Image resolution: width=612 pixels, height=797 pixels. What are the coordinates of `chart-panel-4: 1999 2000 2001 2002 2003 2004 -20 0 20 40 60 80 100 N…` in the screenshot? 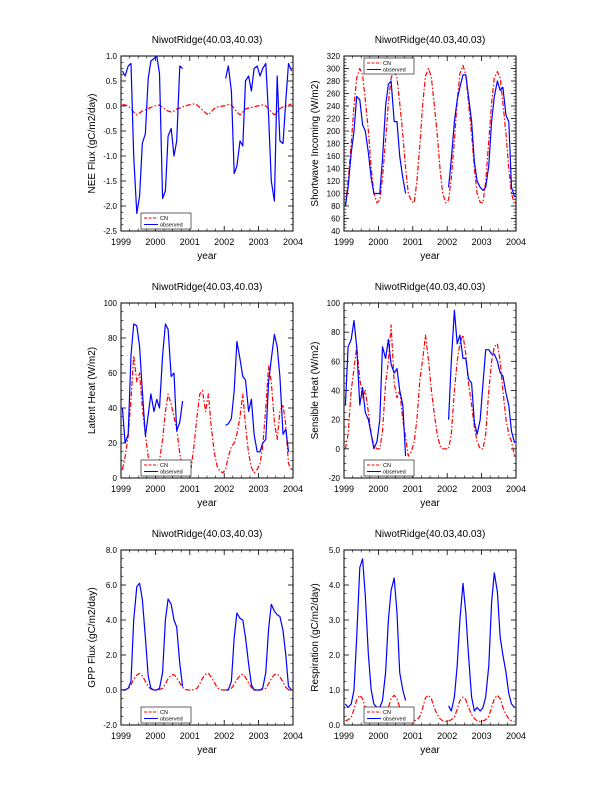 It's located at (418, 395).